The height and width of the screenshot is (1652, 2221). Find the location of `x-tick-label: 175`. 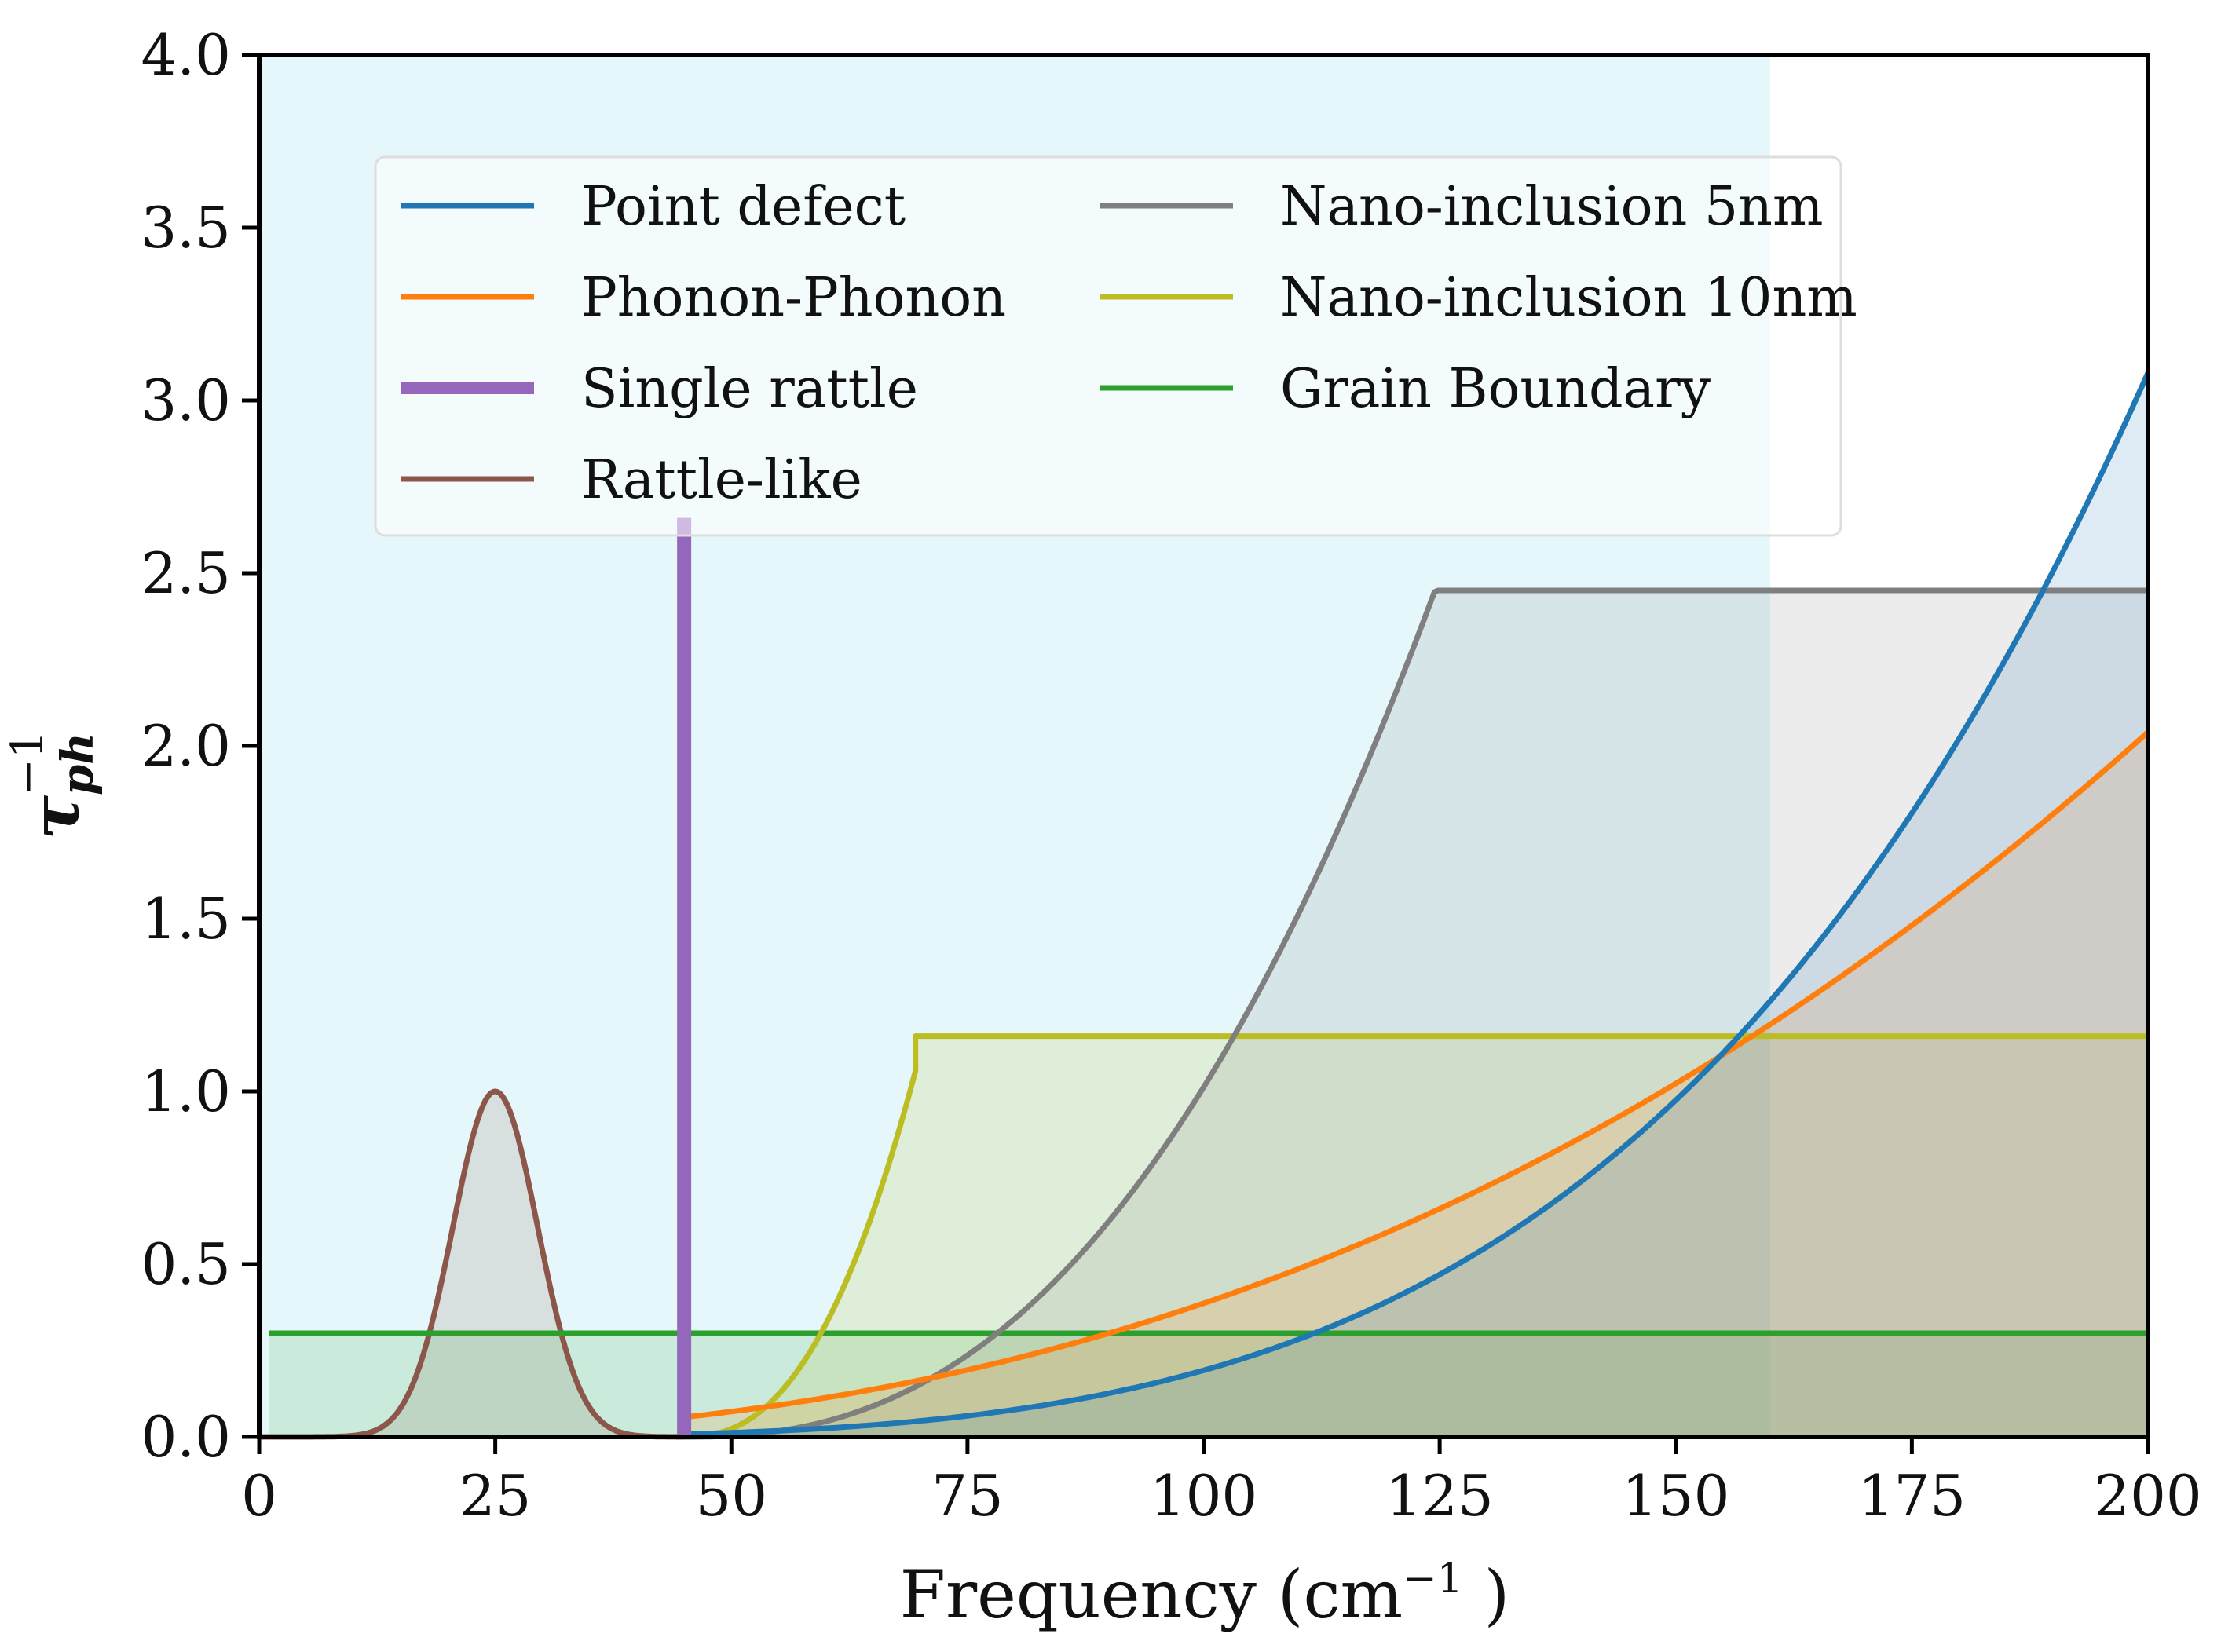

x-tick-label: 175 is located at coordinates (1912, 1496).